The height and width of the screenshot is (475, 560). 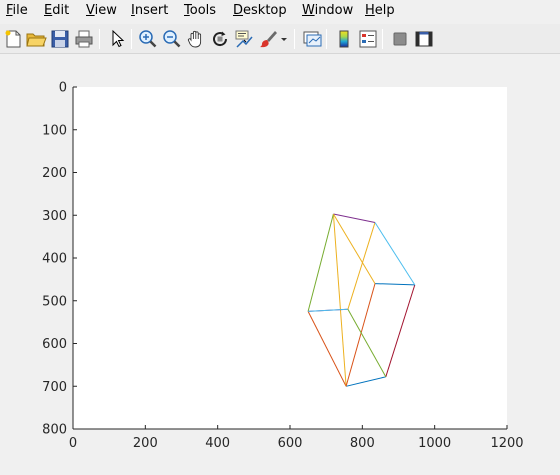 What do you see at coordinates (362, 443) in the screenshot?
I see `x-tick-label-4: 800` at bounding box center [362, 443].